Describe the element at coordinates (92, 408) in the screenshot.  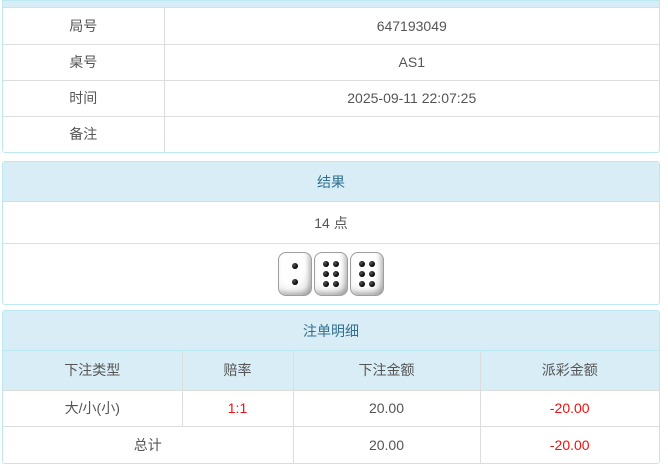
I see `bet-type-value: 大/小(小)` at that location.